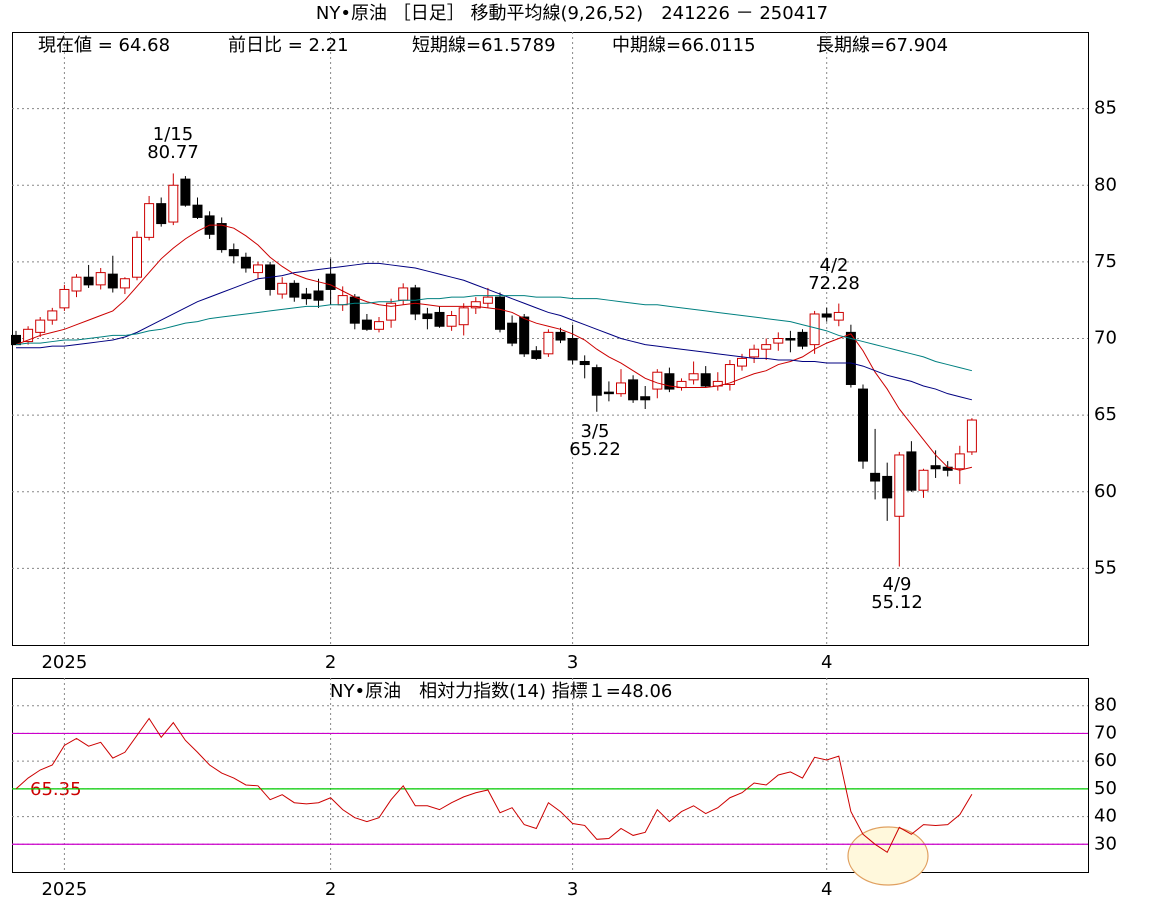 Image resolution: width=1171 pixels, height=902 pixels. What do you see at coordinates (882, 45) in the screenshot?
I see `info-text: 長期線=67.904` at bounding box center [882, 45].